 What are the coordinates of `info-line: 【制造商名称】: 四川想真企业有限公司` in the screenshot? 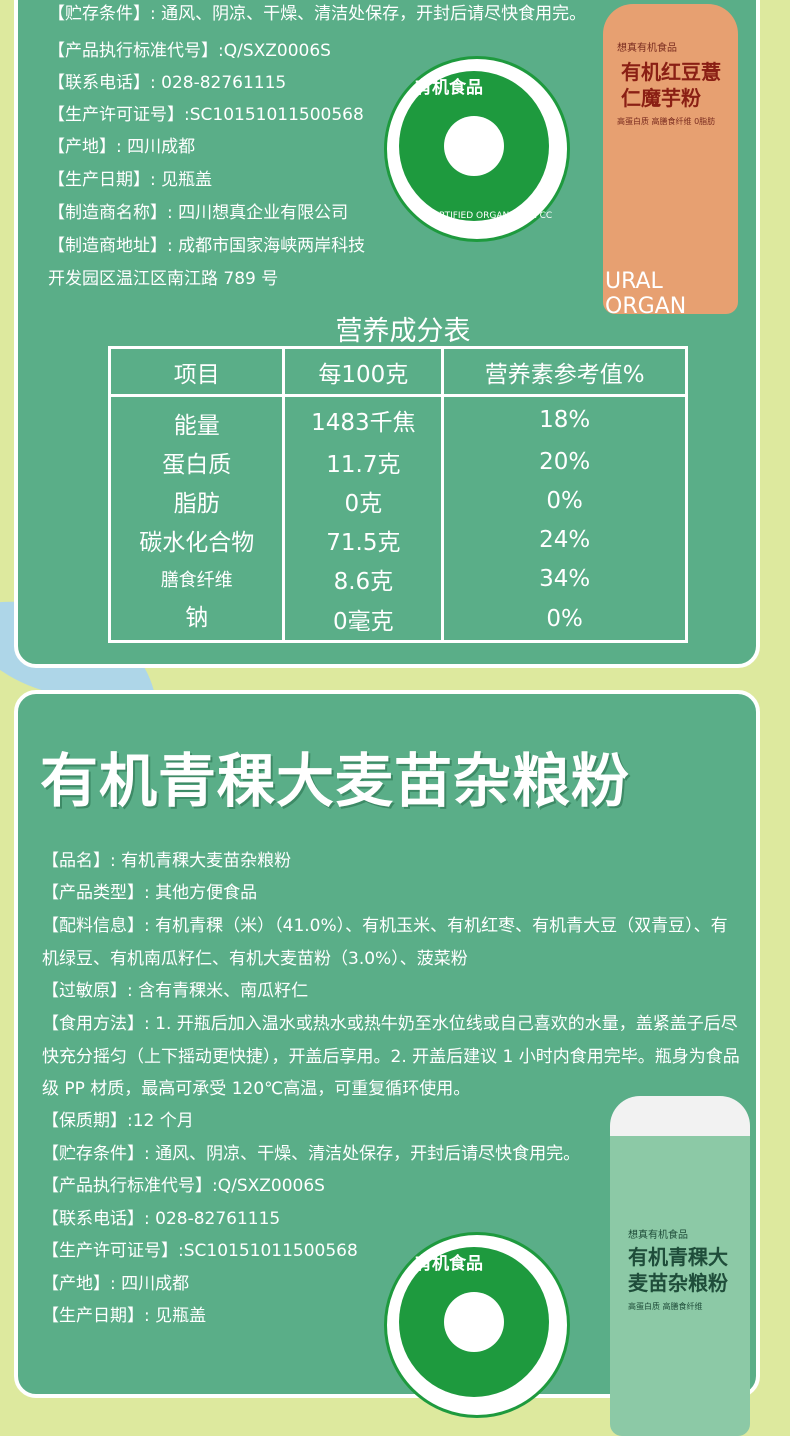 It's located at (198, 213).